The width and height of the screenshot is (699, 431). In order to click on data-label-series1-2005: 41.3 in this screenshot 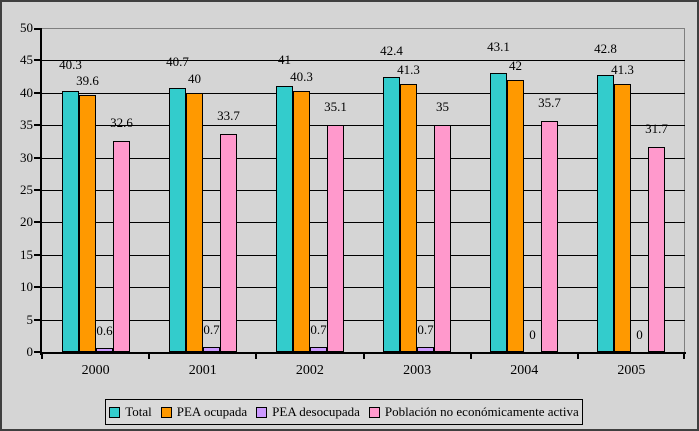, I will do `click(622, 69)`.